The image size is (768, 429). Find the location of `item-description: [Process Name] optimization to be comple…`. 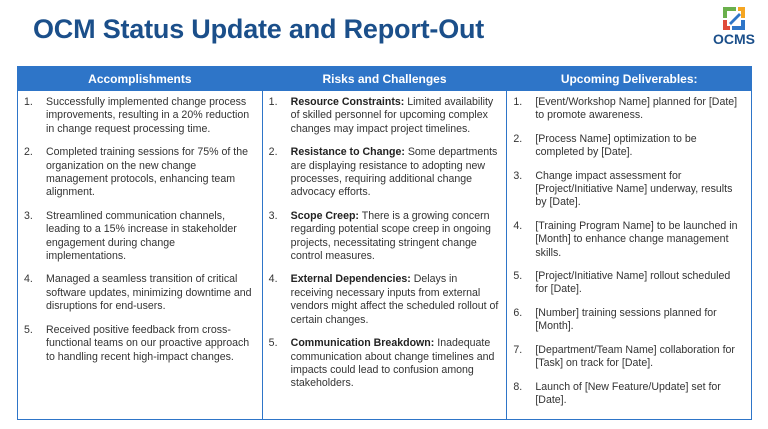

item-description: [Process Name] optimization to be comple… is located at coordinates (616, 145).